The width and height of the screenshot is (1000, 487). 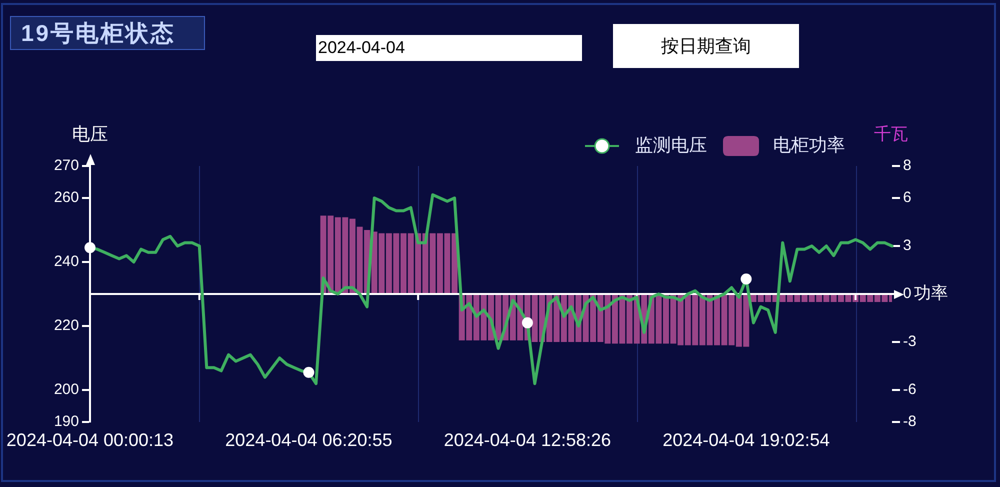 What do you see at coordinates (931, 293) in the screenshot?
I see `x-axis-title: 功率` at bounding box center [931, 293].